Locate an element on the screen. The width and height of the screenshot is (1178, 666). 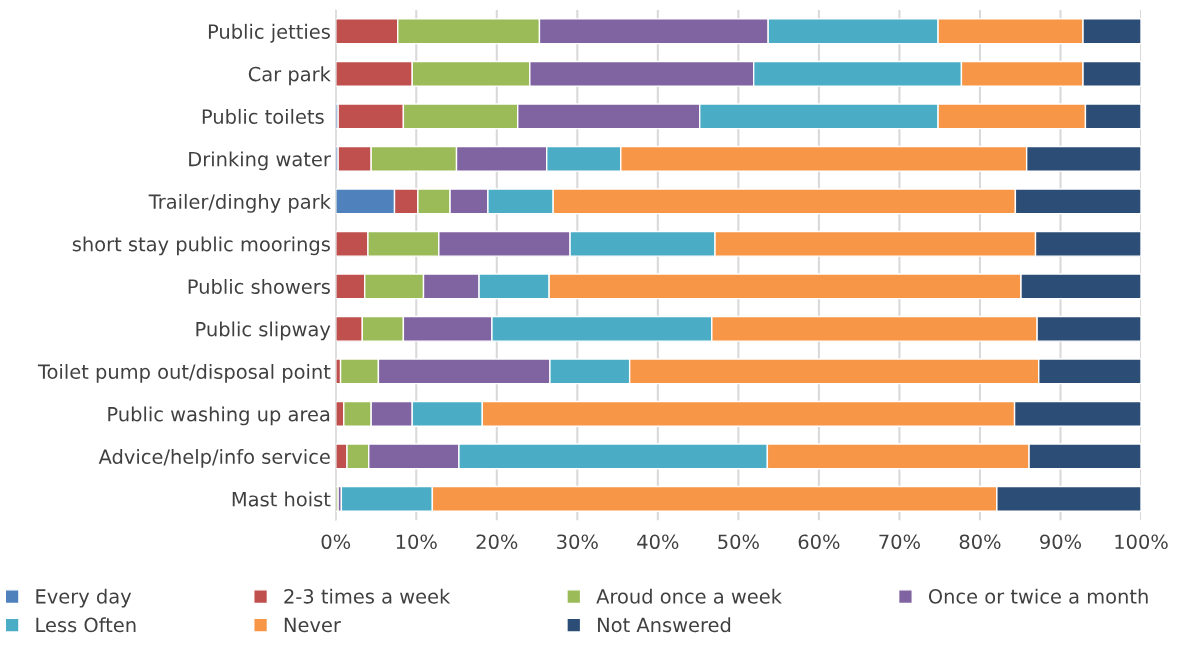
x-tick-label: 10% is located at coordinates (416, 542).